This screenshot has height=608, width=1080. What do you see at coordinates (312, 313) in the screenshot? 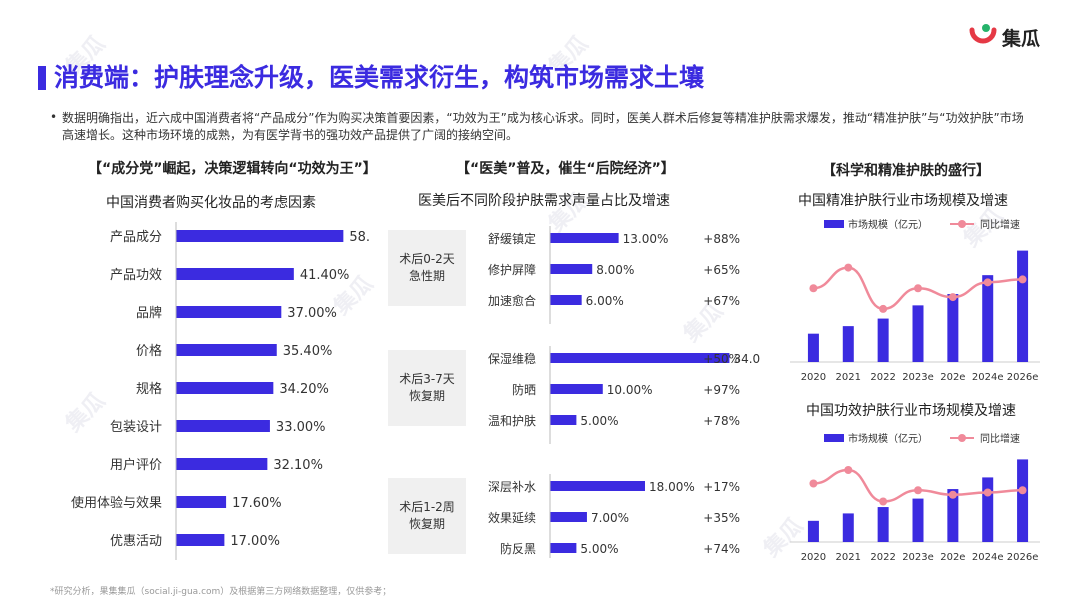
I see `data-label: 37.00%` at bounding box center [312, 313].